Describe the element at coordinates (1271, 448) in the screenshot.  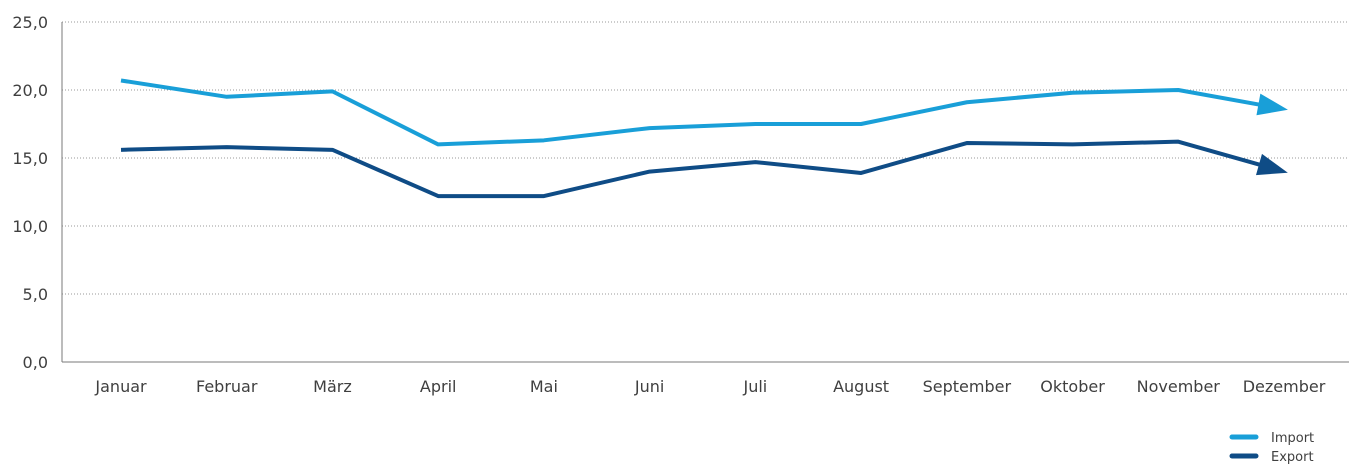
I see `legend: Import Export` at that location.